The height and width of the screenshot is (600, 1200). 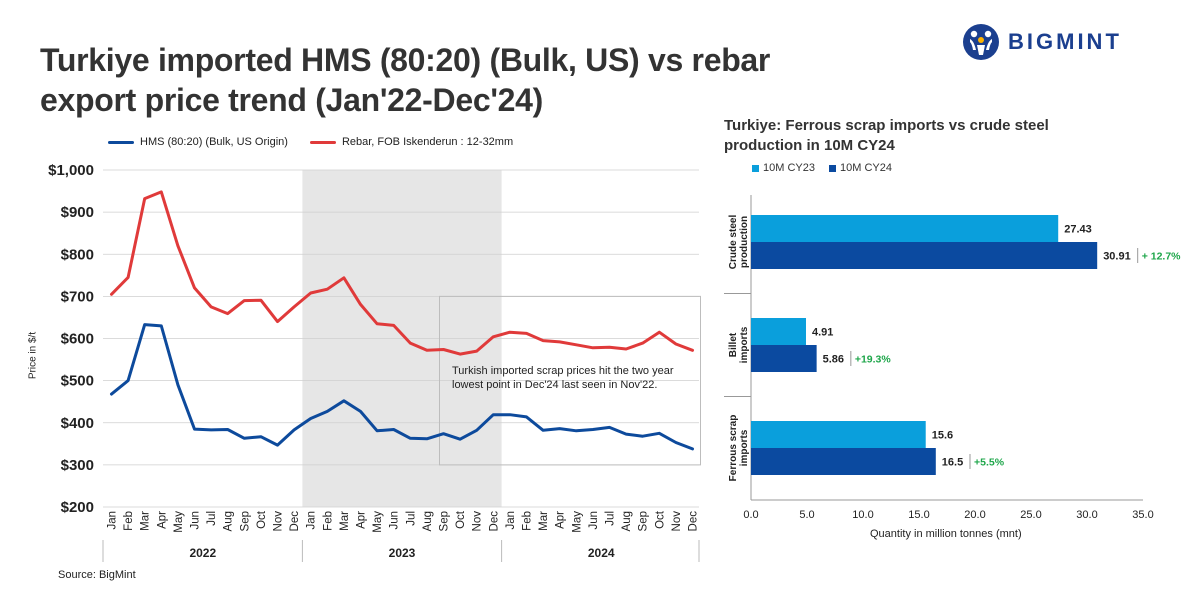 What do you see at coordinates (739, 242) in the screenshot?
I see `category-label: Crude steelproduction` at bounding box center [739, 242].